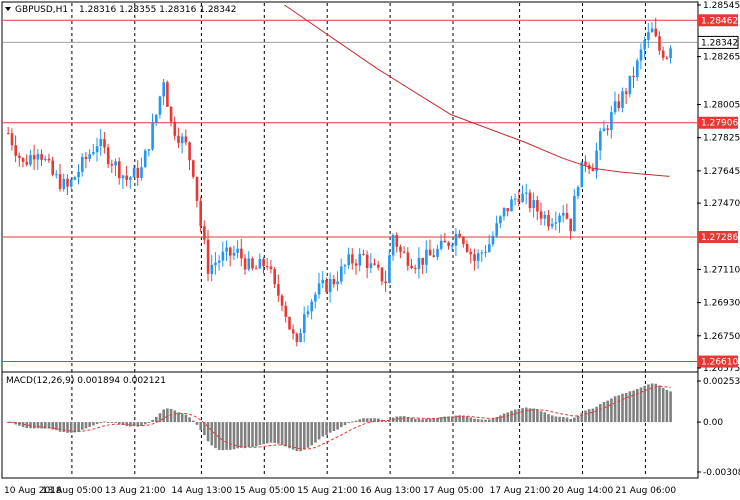 This screenshot has width=740, height=500. I want to click on ohlc-label: 1.28316 1.28355 1.28316 1.28342, so click(157, 10).